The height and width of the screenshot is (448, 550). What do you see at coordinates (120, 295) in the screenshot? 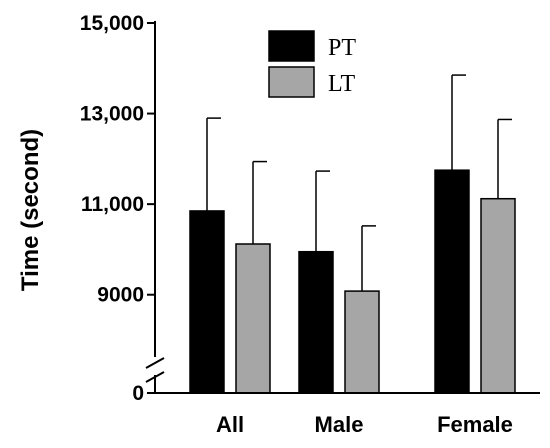
I see `y-tick-label-9000: 9000` at bounding box center [120, 295].